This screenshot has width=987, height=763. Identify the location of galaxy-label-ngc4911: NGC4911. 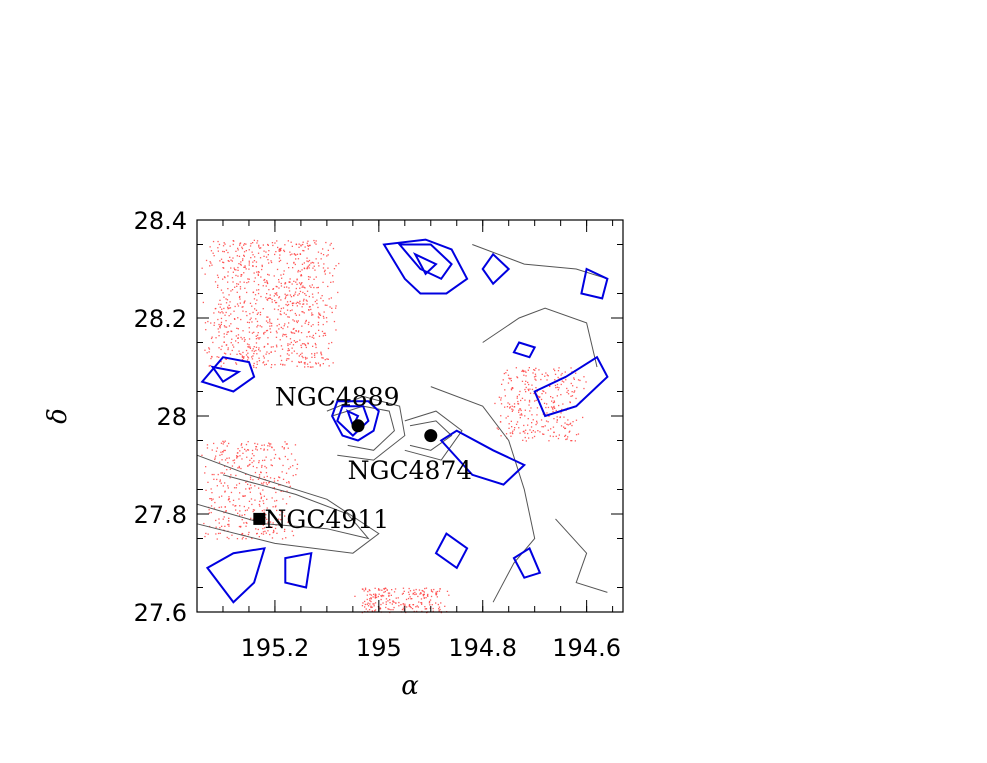
(327, 519).